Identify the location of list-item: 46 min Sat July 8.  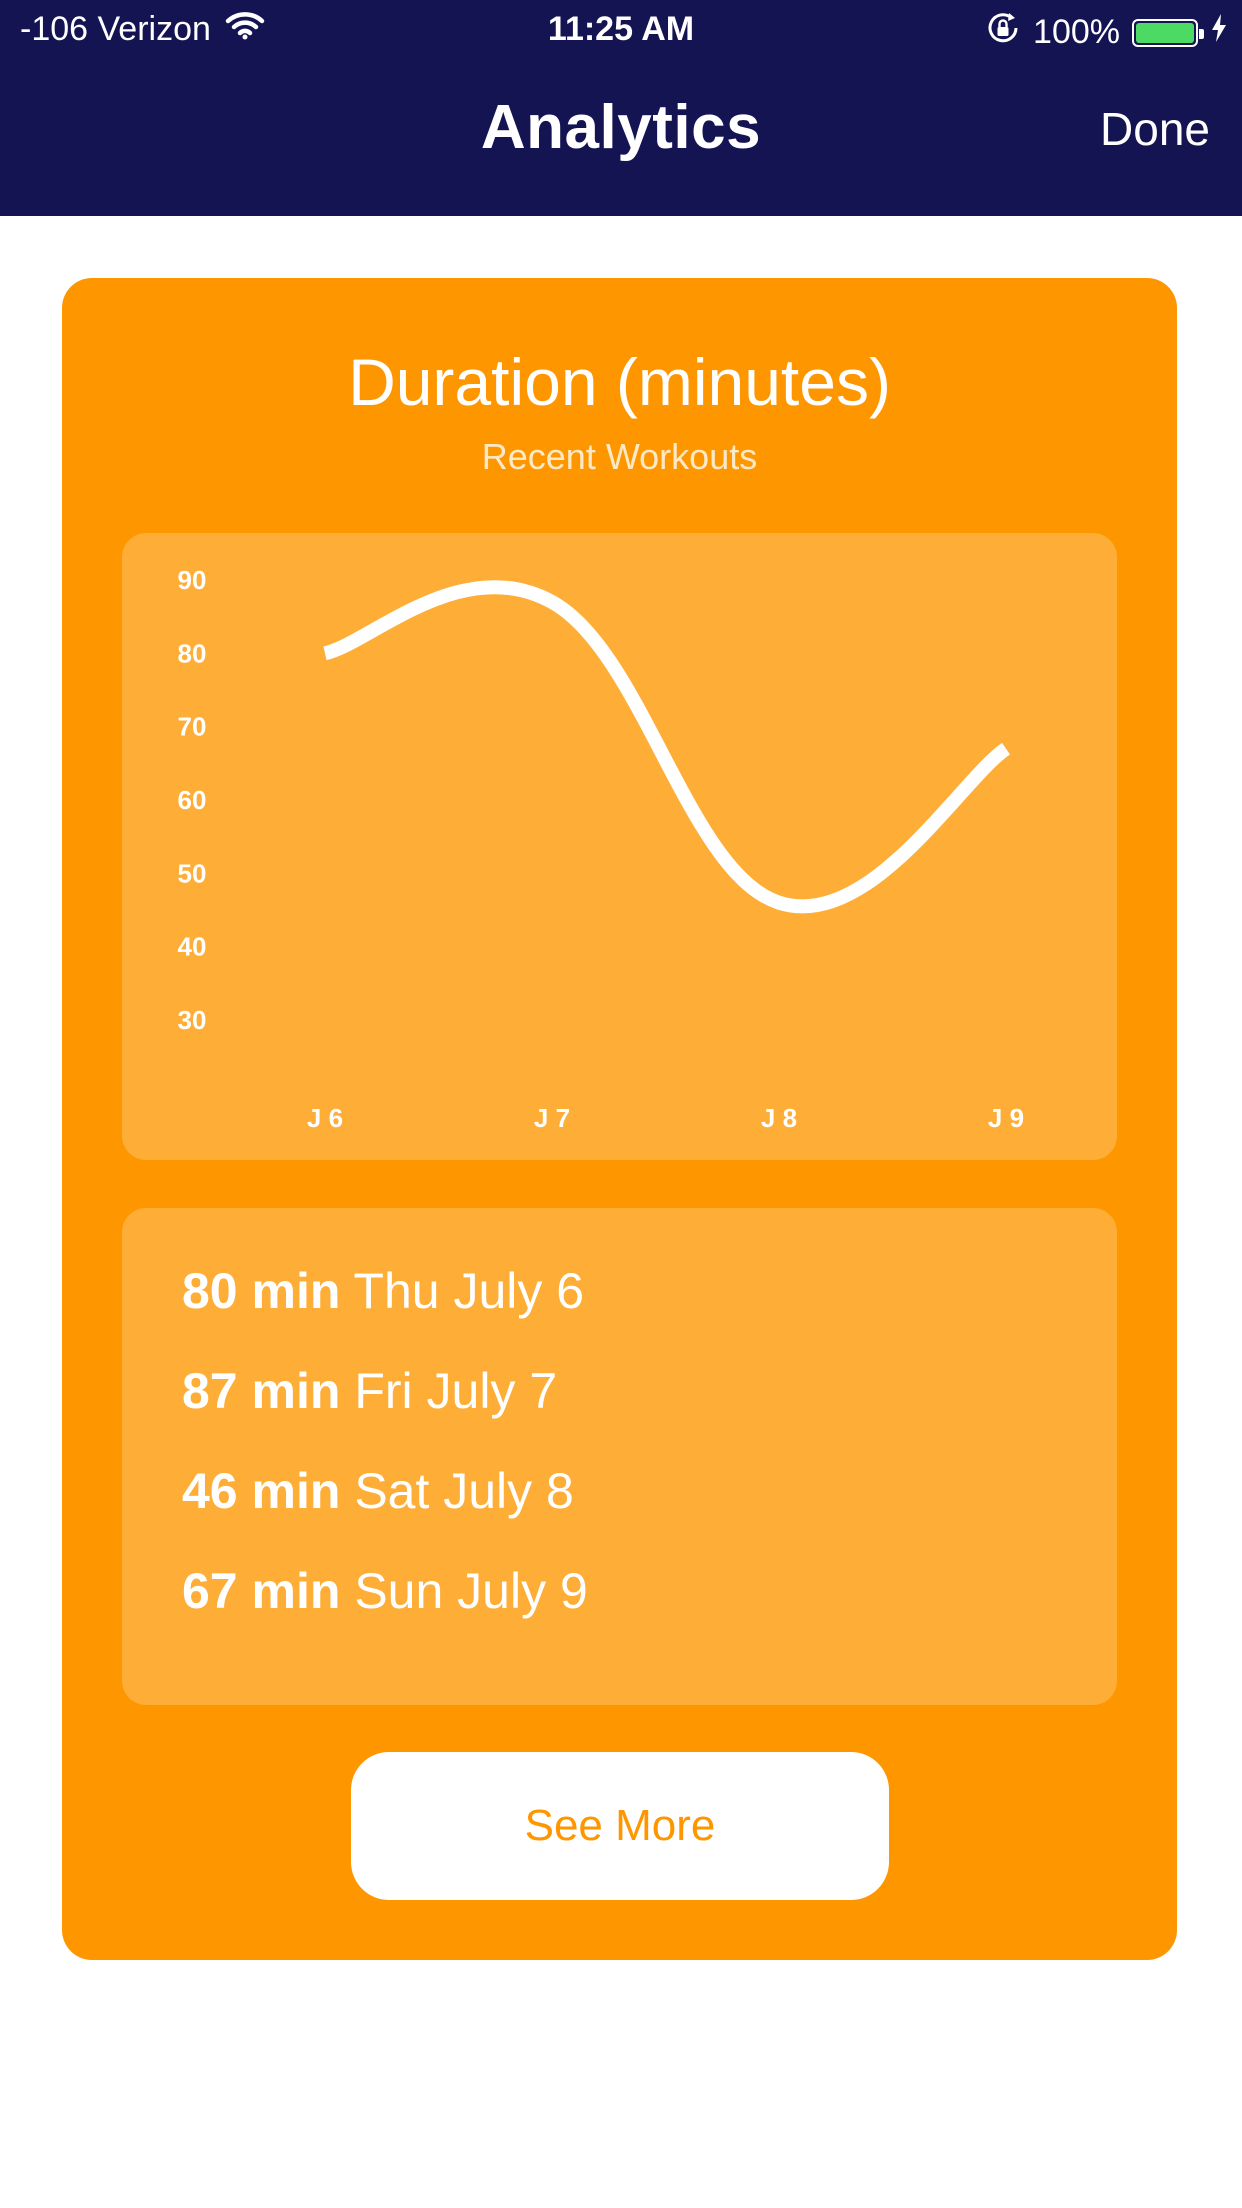
(378, 1491).